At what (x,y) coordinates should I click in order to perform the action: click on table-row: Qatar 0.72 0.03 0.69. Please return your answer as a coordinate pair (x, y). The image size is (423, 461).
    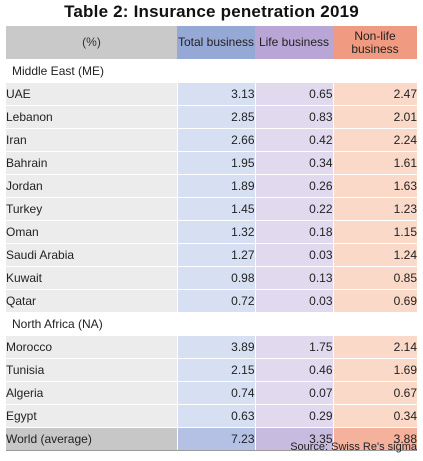
    Looking at the image, I should click on (211, 301).